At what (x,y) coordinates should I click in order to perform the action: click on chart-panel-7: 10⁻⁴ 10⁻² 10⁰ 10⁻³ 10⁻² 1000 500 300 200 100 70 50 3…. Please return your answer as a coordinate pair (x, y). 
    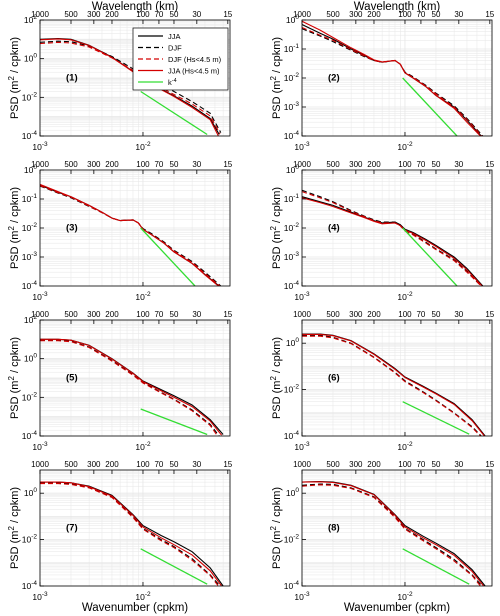
    Looking at the image, I should click on (120, 531).